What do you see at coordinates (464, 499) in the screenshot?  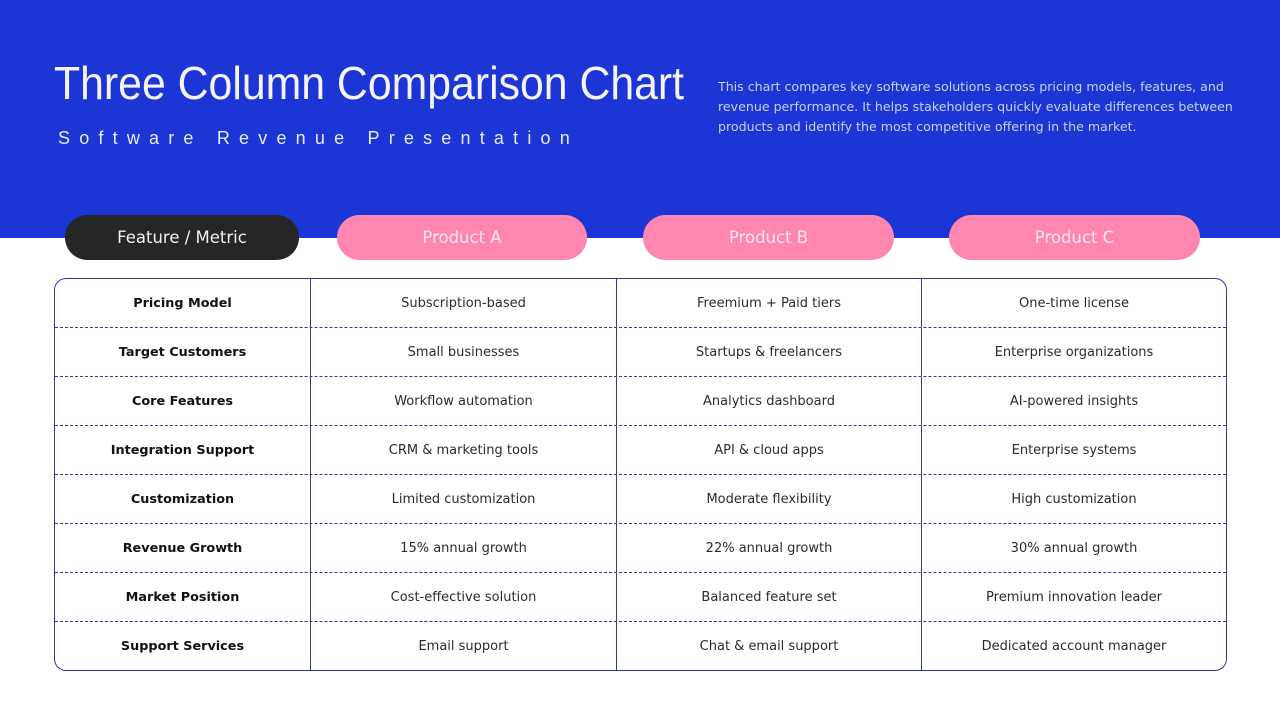 I see `product-a-cell: Limited customization` at bounding box center [464, 499].